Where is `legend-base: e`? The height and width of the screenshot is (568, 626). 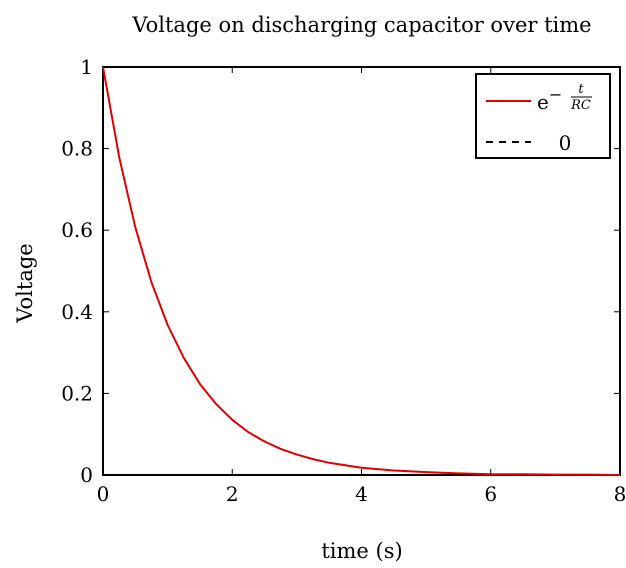 legend-base: e is located at coordinates (543, 102).